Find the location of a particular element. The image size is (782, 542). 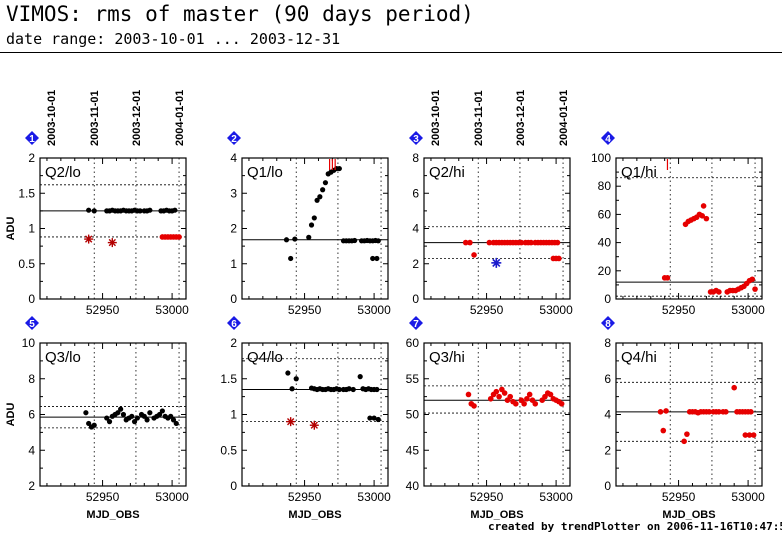

date-tick-label: 2003-11-01 is located at coordinates (479, 118).